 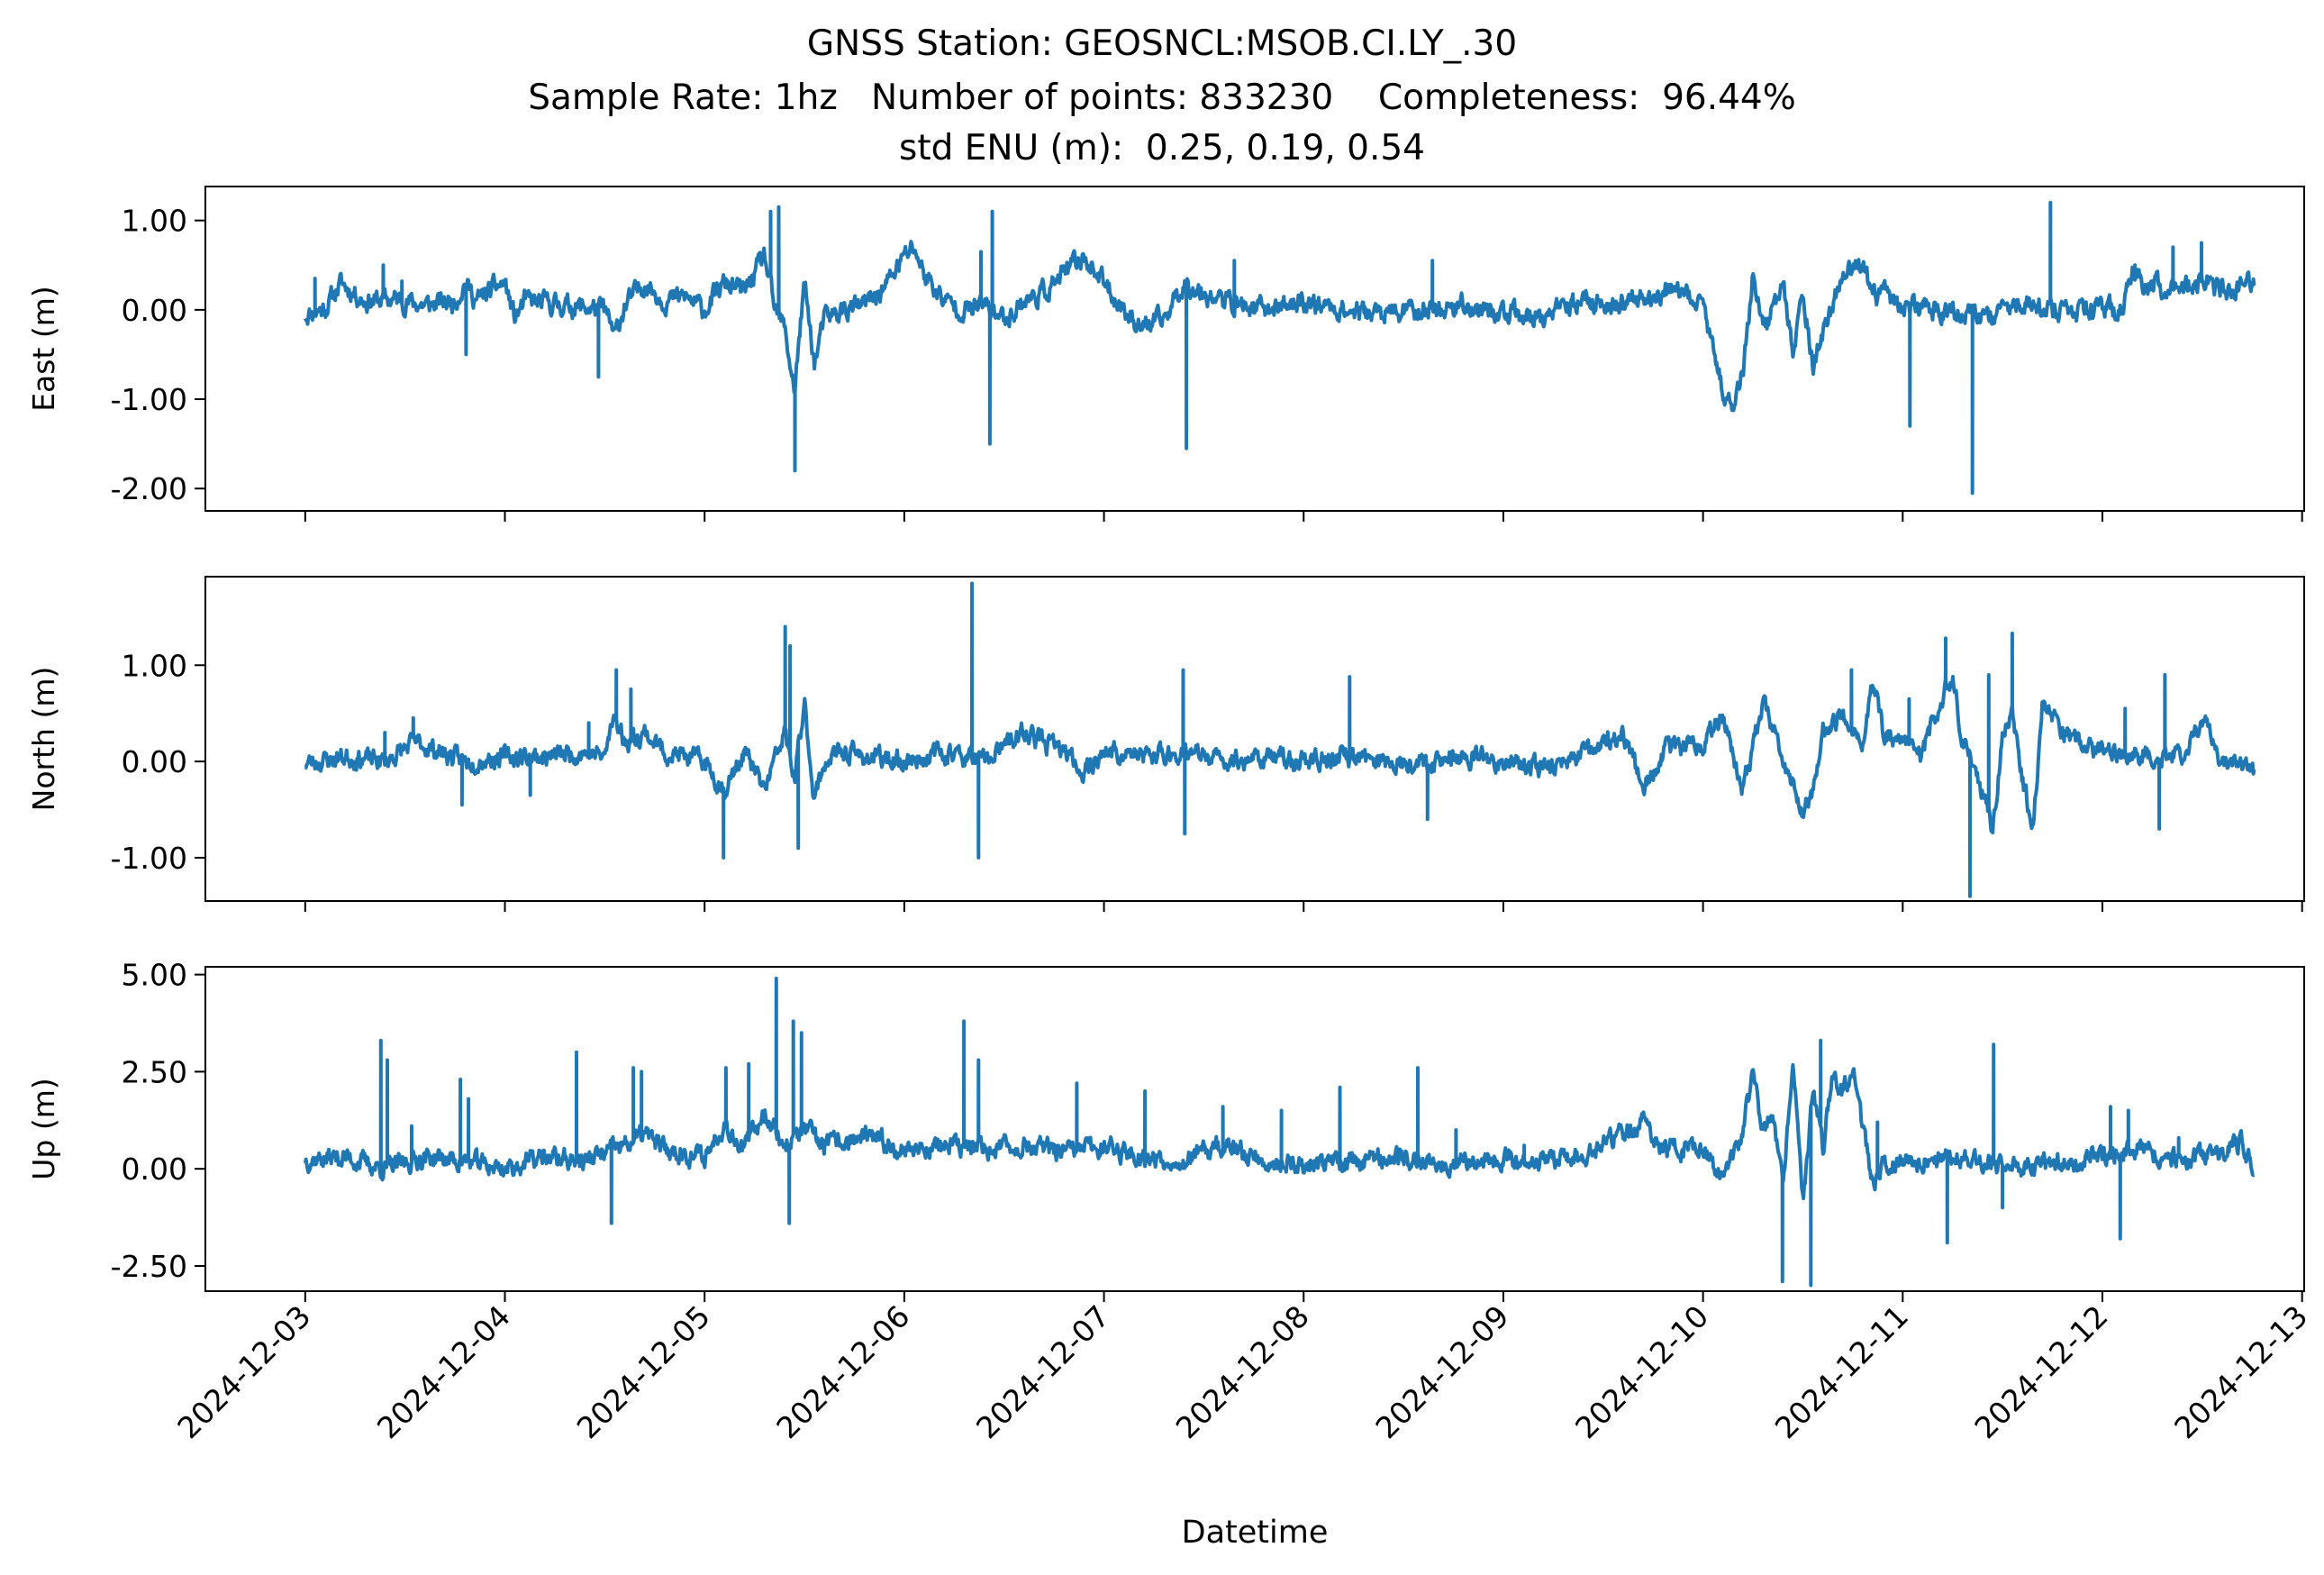 What do you see at coordinates (1442, 1371) in the screenshot?
I see `x-tick-label: 2024-12-09` at bounding box center [1442, 1371].